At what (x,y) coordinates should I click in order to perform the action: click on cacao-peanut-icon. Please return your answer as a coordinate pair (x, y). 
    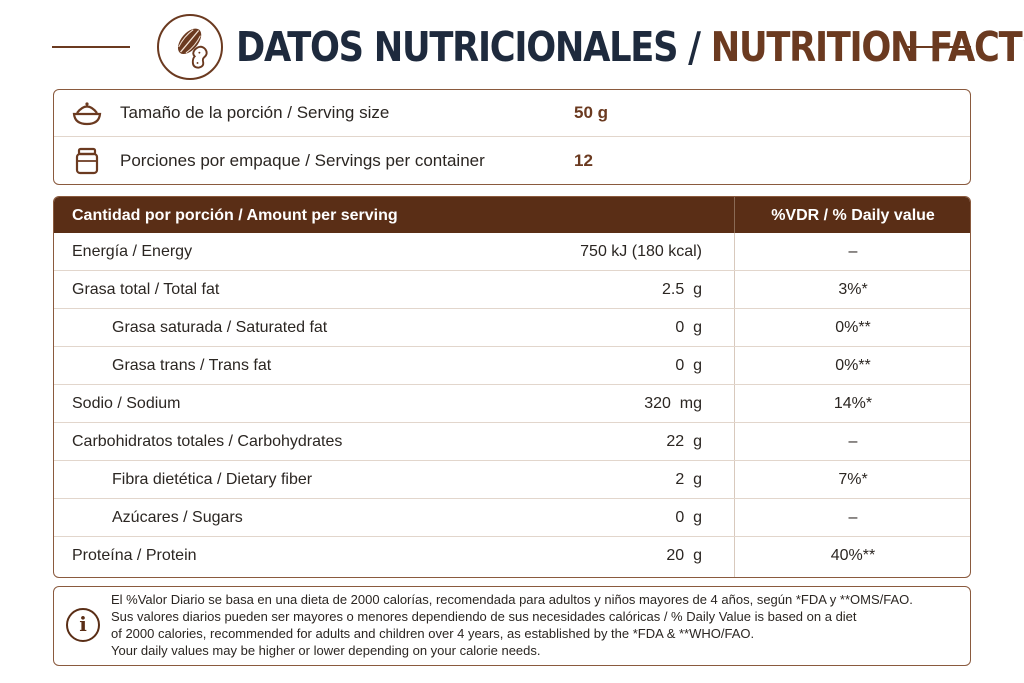
    Looking at the image, I should click on (190, 47).